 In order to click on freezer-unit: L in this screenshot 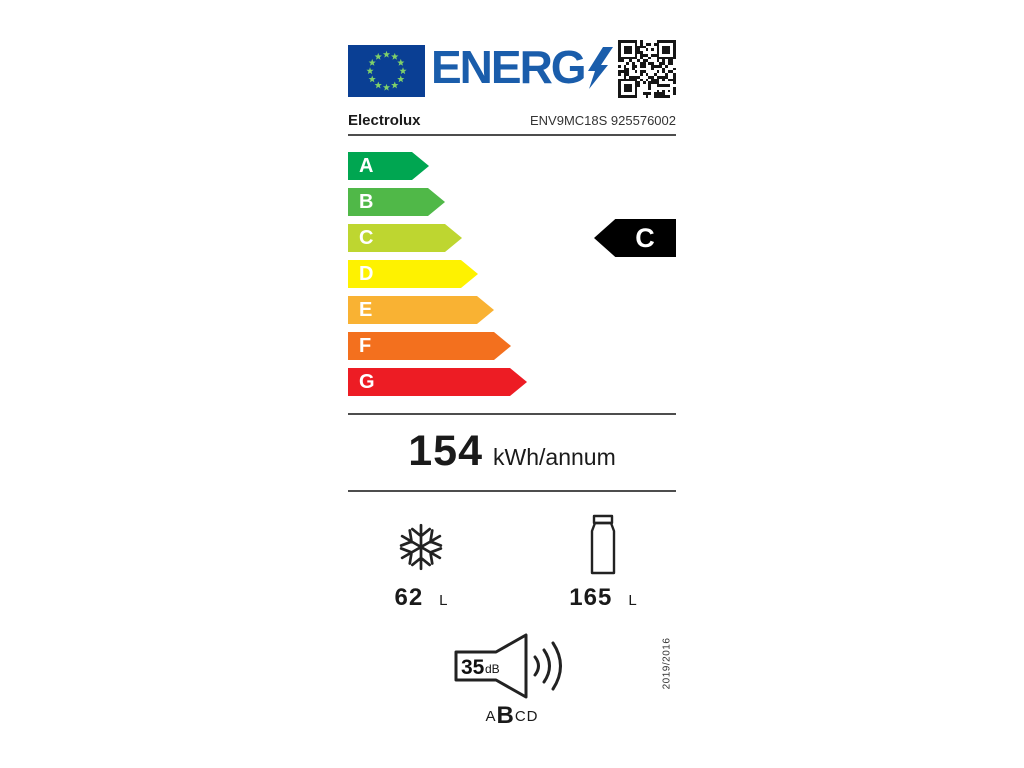, I will do `click(443, 600)`.